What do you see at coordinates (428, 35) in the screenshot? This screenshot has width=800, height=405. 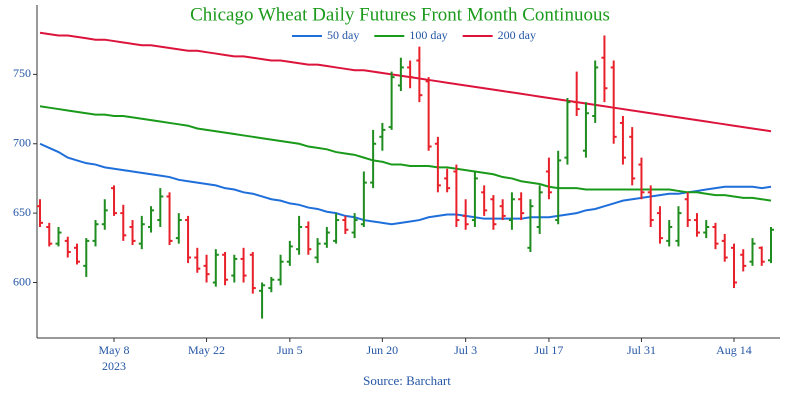 I see `legend-label: 100 day` at bounding box center [428, 35].